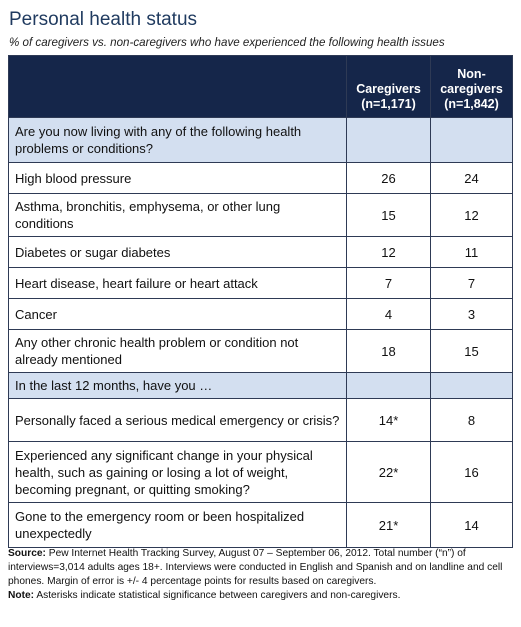  What do you see at coordinates (388, 351) in the screenshot?
I see `caregivers-value: 18` at bounding box center [388, 351].